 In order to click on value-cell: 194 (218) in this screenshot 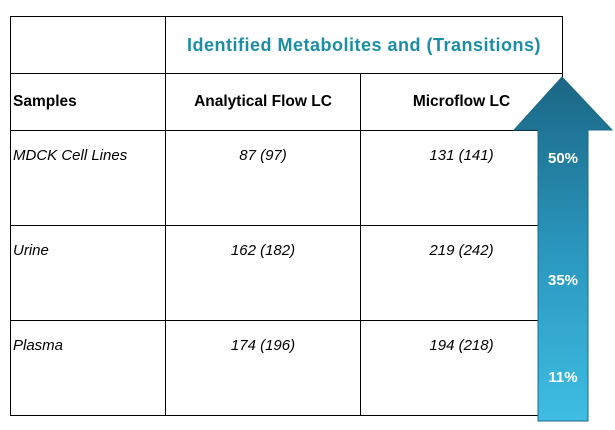, I will do `click(461, 368)`.